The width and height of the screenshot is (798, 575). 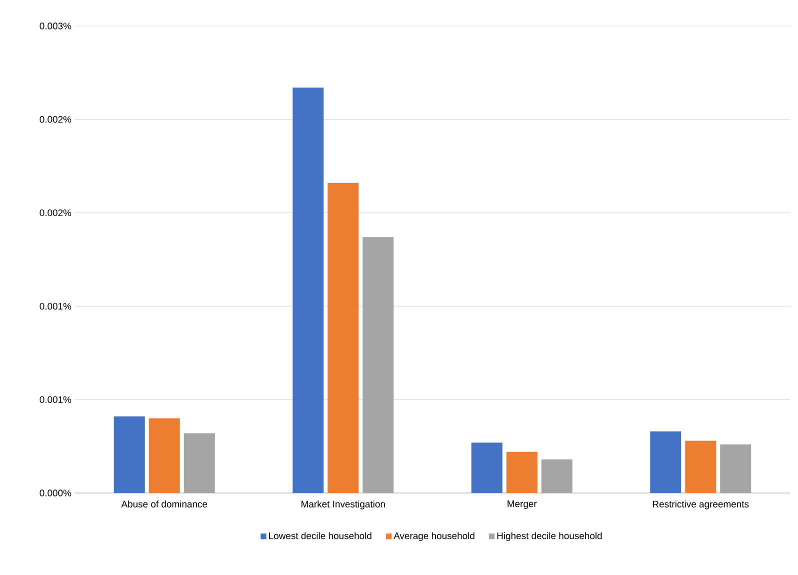 What do you see at coordinates (56, 493) in the screenshot?
I see `y-tick-label: 0.000%` at bounding box center [56, 493].